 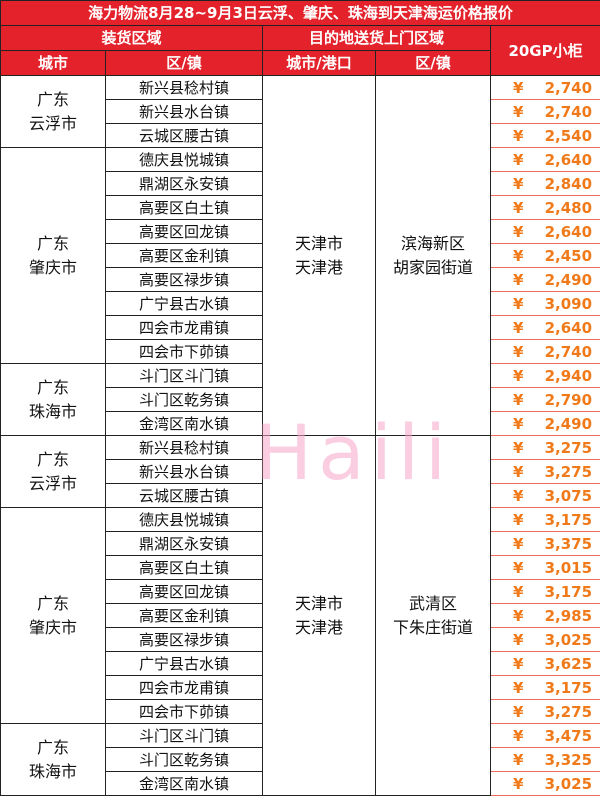 I want to click on district-cell: 滨海新区胡家园街道, so click(x=433, y=256).